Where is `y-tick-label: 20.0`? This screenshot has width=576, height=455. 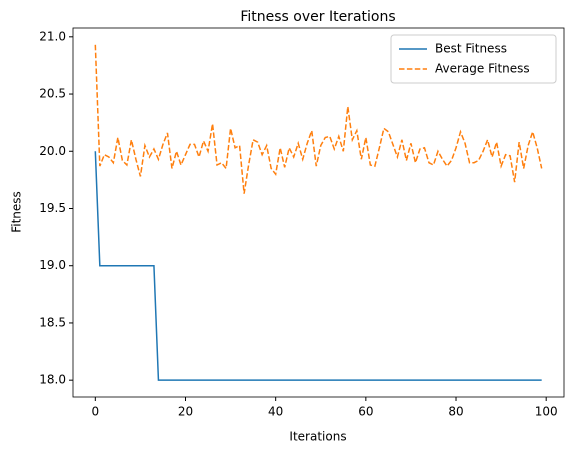 y-tick-label: 20.0 is located at coordinates (52, 151).